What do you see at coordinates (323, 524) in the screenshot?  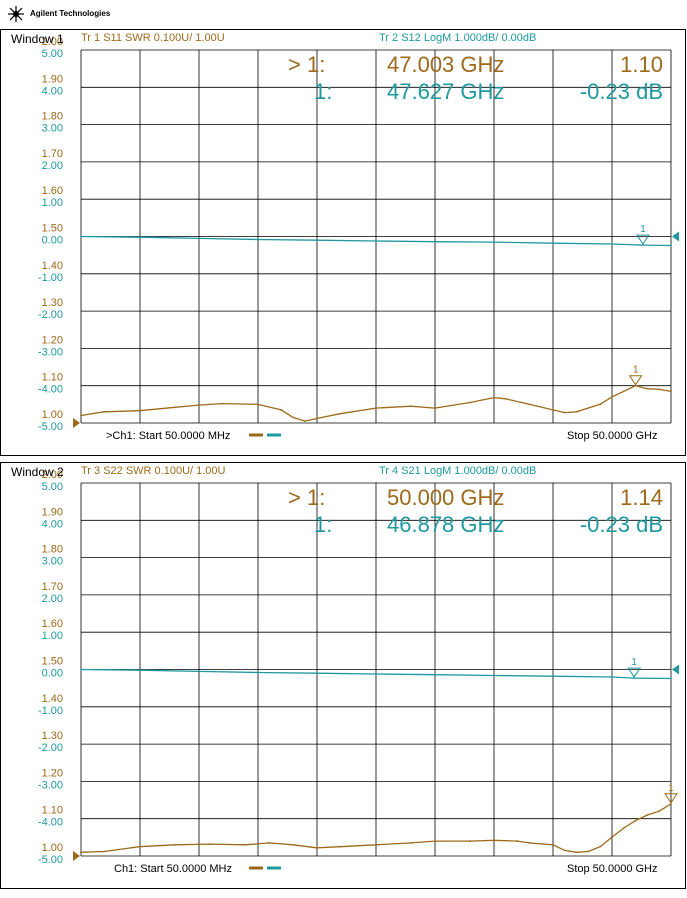 I see `marker-2-index: 1:` at bounding box center [323, 524].